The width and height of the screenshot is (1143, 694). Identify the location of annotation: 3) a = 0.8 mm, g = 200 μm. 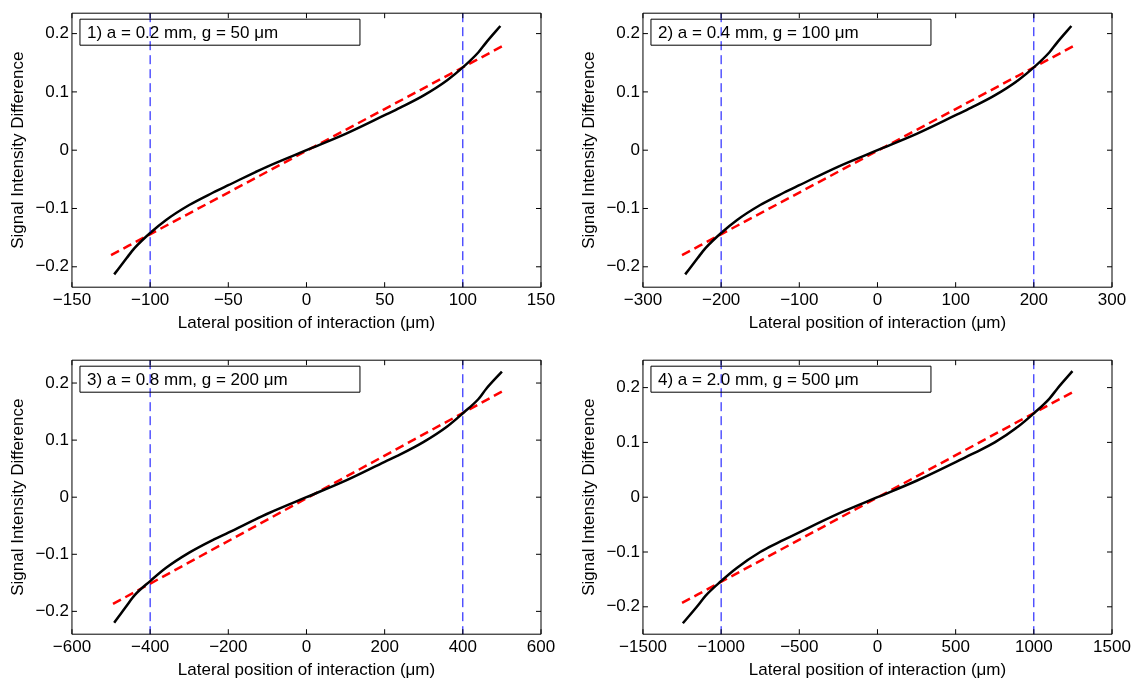
(187, 379).